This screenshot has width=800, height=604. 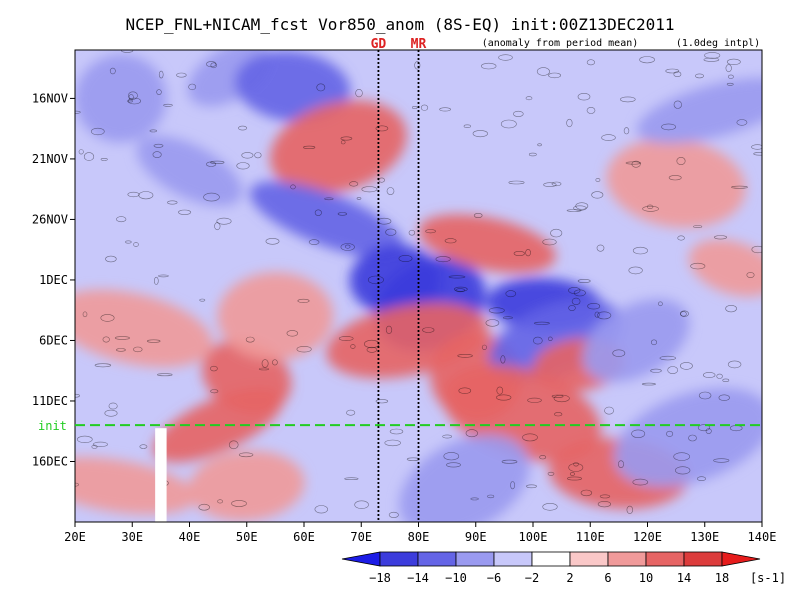 What do you see at coordinates (190, 537) in the screenshot?
I see `x-tick-label: 40E` at bounding box center [190, 537].